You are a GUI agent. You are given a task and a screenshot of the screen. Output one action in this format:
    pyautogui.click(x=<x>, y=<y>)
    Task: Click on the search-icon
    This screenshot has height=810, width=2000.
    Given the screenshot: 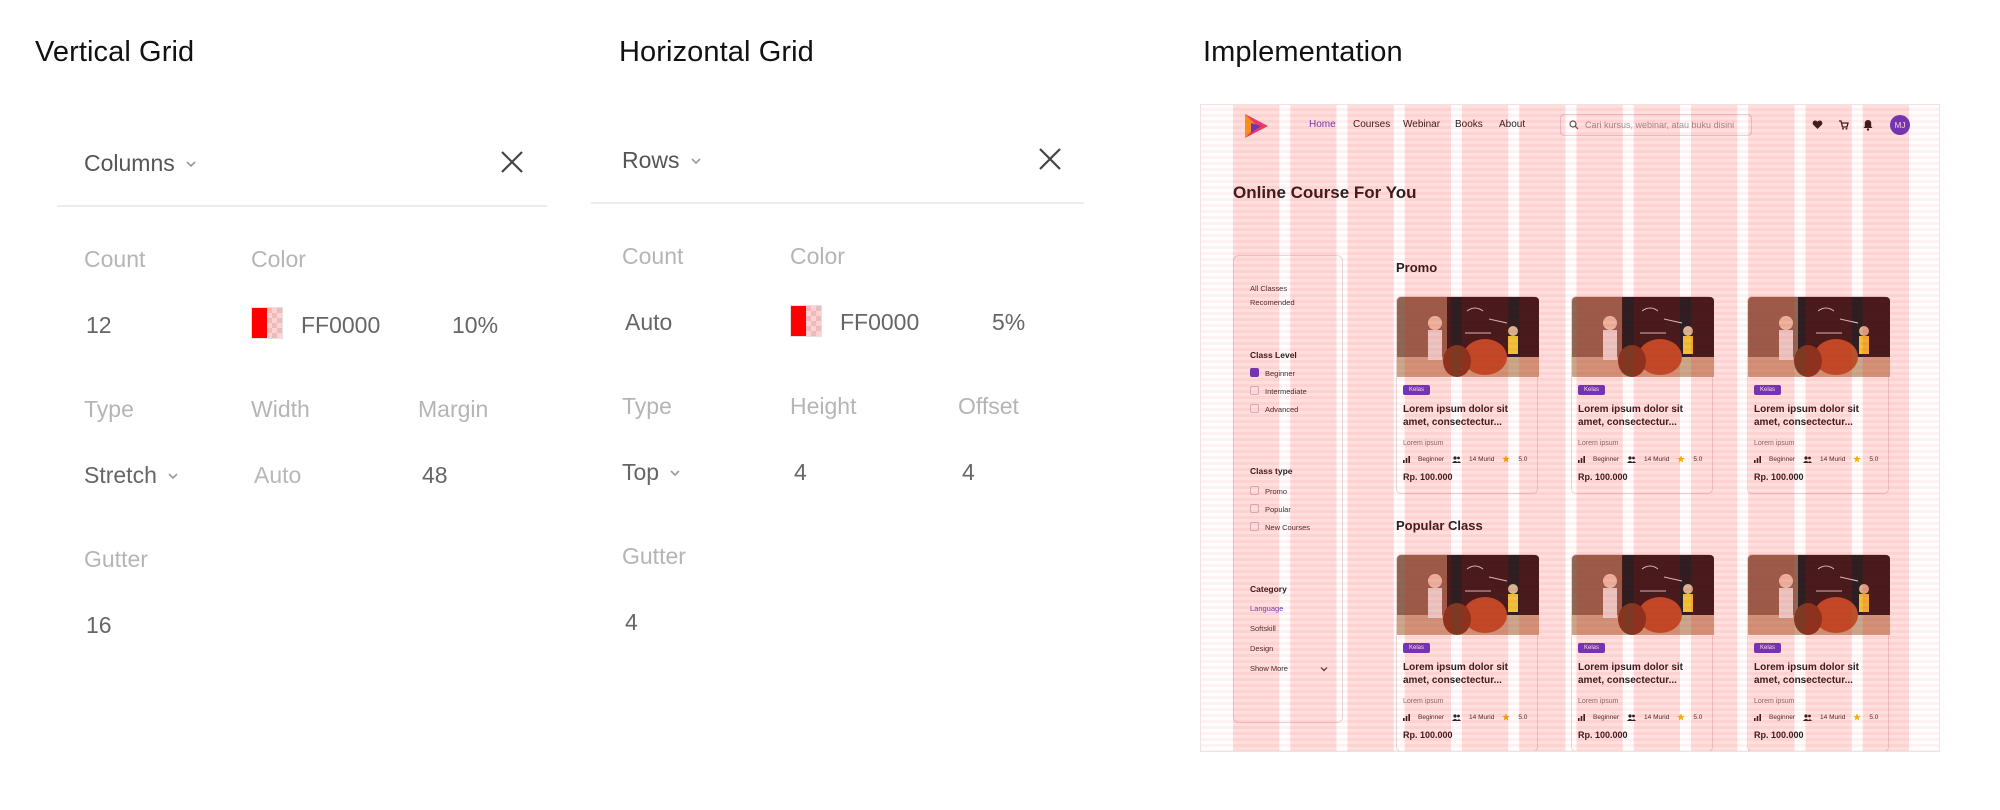 What is the action you would take?
    pyautogui.click(x=1574, y=125)
    